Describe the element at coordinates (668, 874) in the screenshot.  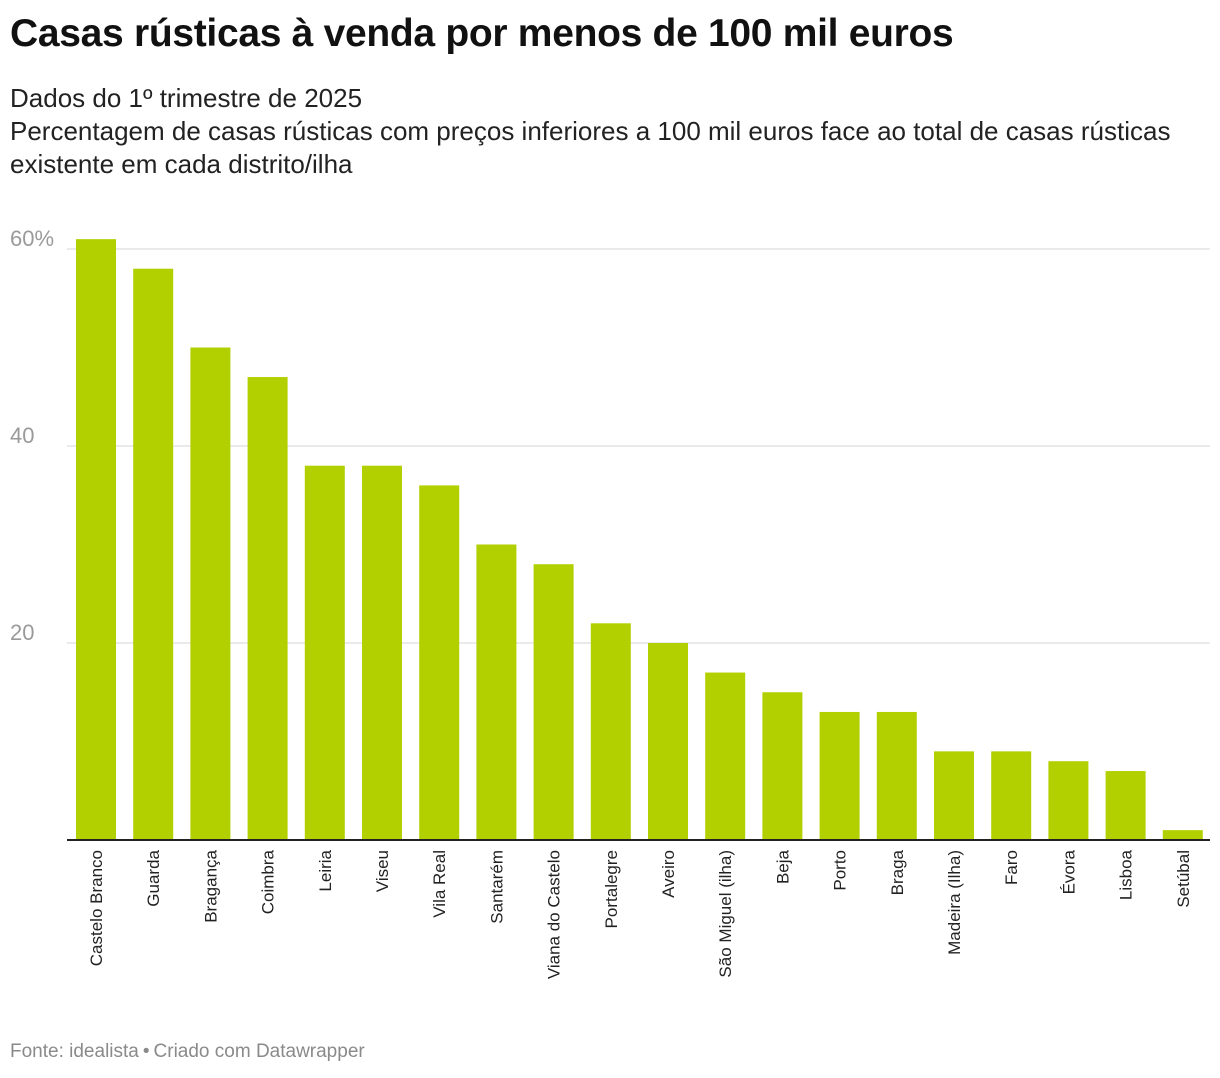
I see `x-tick-label: Aveiro` at that location.